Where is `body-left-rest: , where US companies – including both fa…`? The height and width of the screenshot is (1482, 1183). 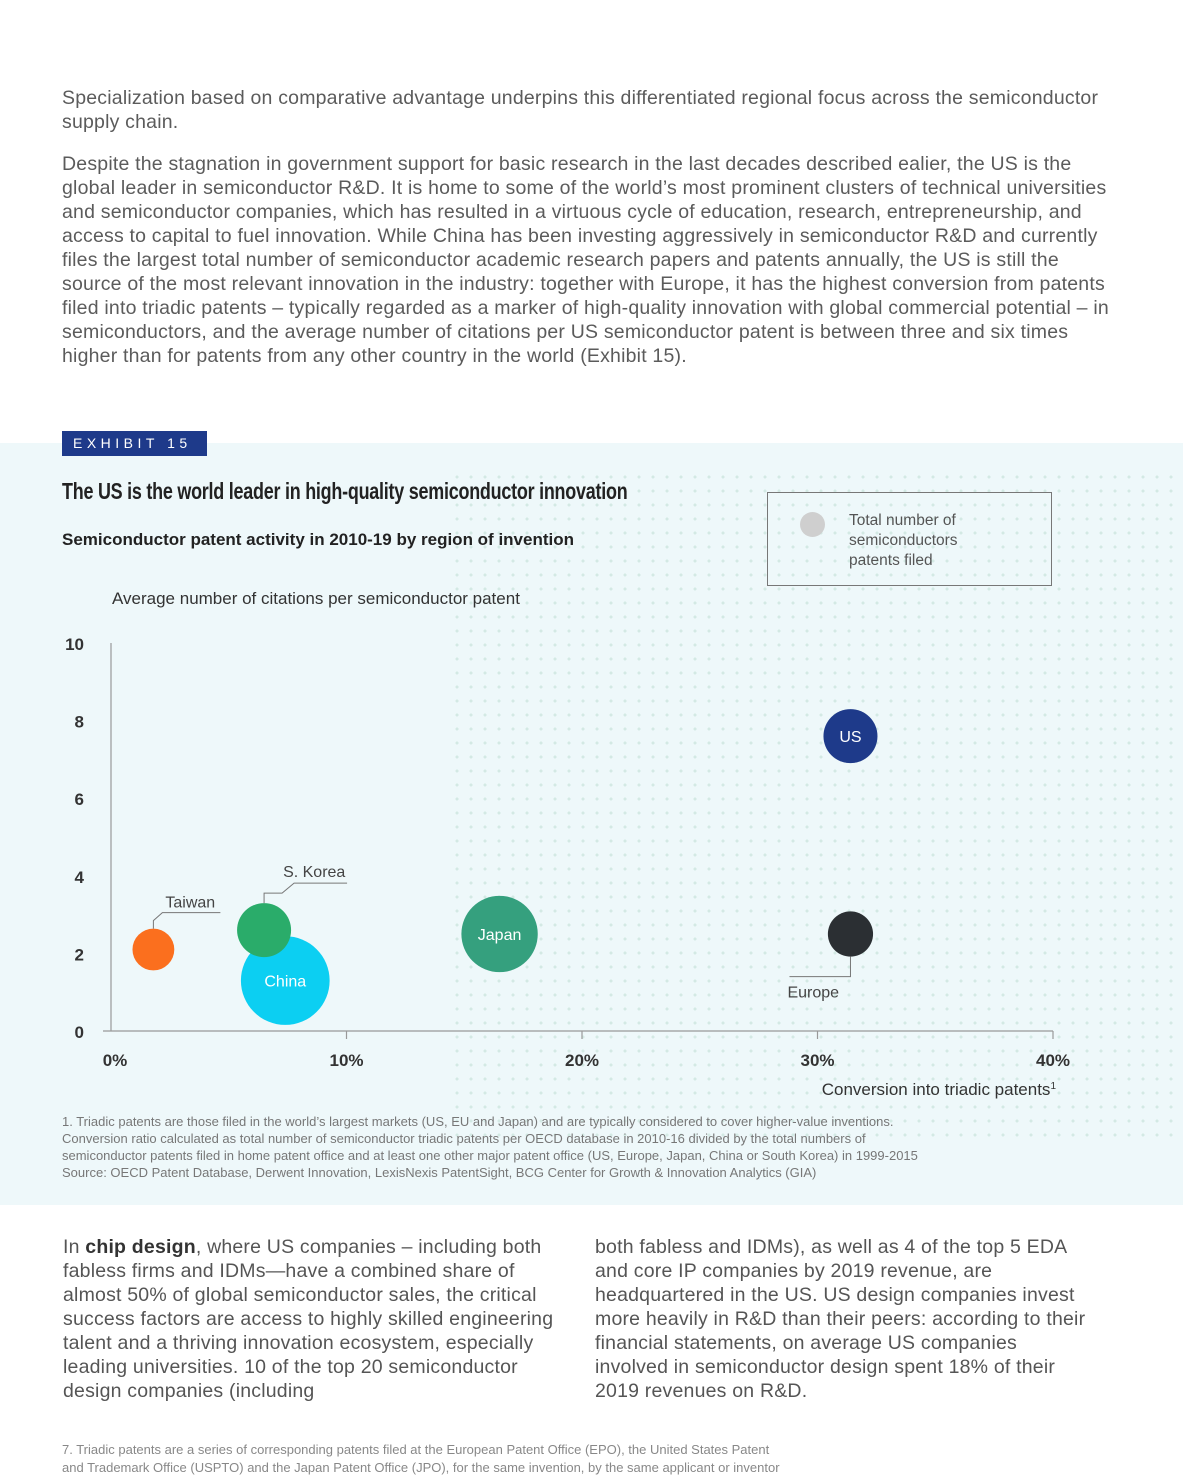 body-left-rest: , where US companies – including both fa… is located at coordinates (308, 1319).